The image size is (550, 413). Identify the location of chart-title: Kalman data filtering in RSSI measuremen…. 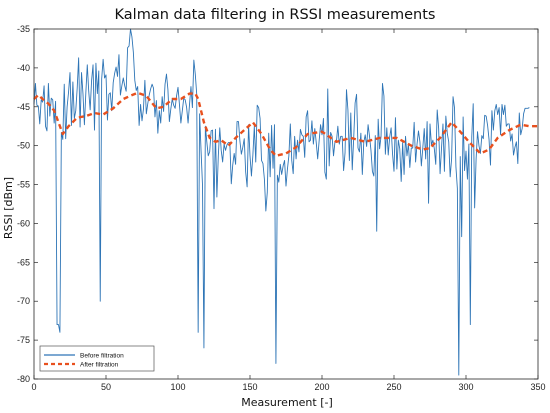
(275, 15).